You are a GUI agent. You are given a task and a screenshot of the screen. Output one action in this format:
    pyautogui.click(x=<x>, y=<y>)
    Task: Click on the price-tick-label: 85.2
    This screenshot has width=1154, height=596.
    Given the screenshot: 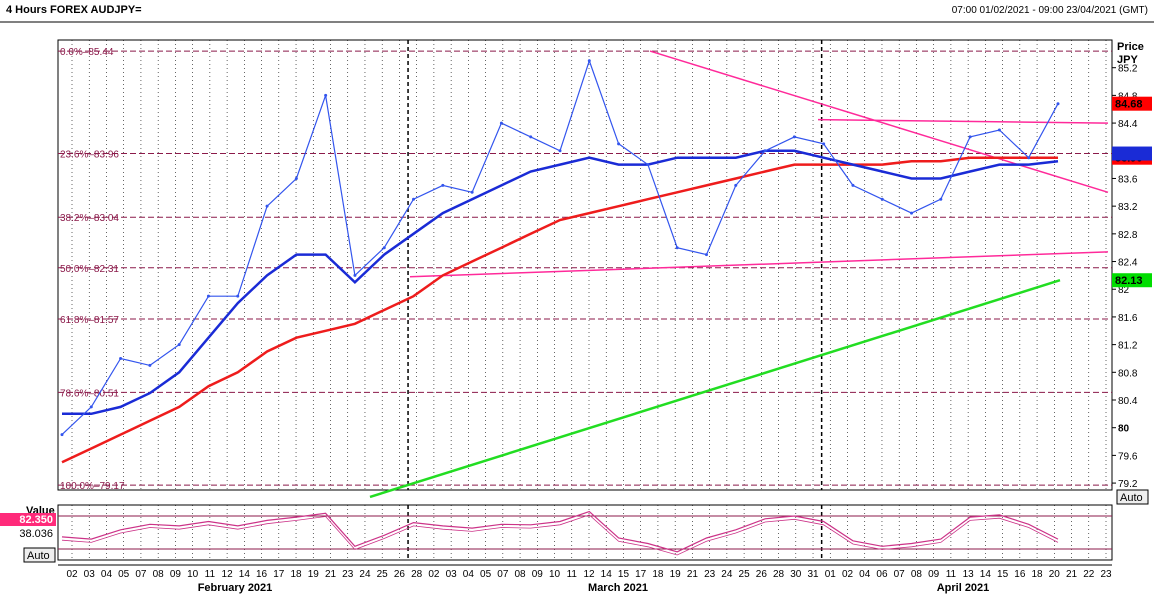 What is the action you would take?
    pyautogui.click(x=1128, y=69)
    